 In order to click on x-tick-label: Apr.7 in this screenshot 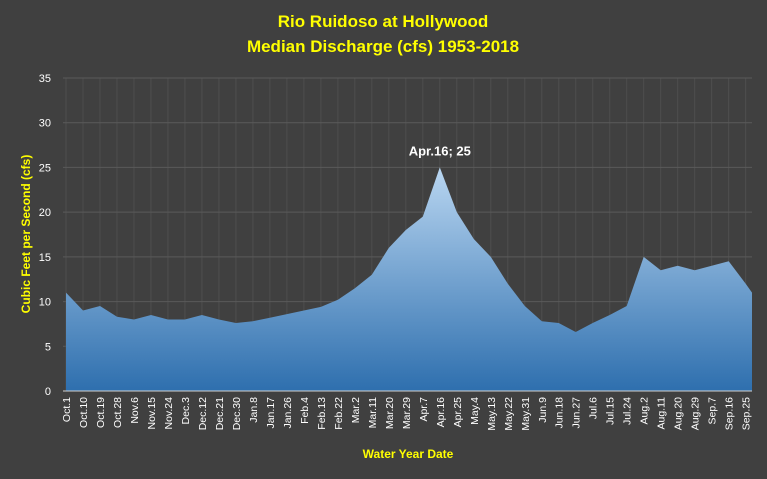, I will do `click(424, 409)`.